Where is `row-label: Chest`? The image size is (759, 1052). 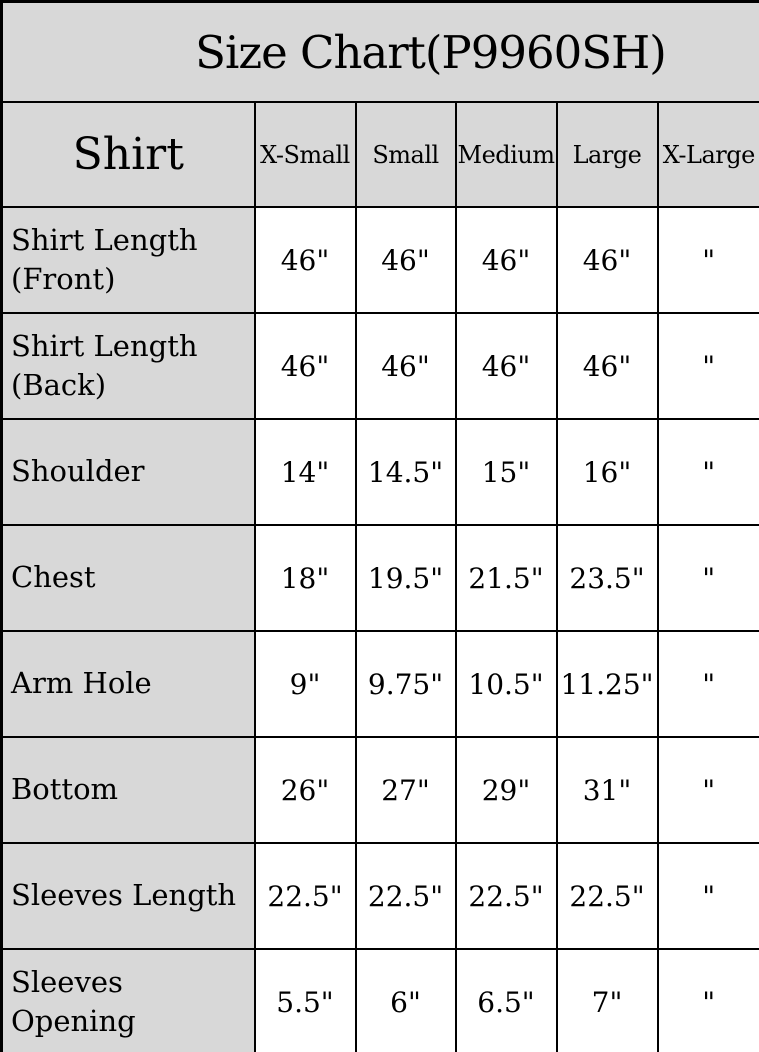 row-label: Chest is located at coordinates (128, 578).